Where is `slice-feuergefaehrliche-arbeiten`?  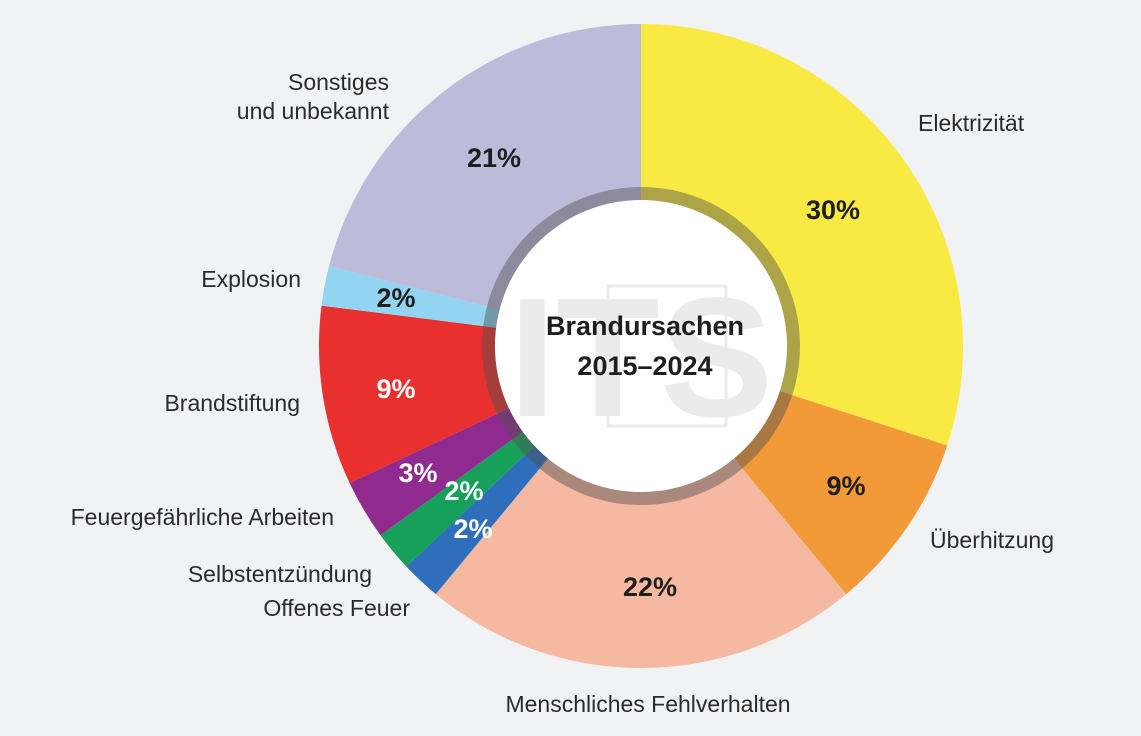
slice-feuergefaehrliche-arbeiten is located at coordinates (436, 472).